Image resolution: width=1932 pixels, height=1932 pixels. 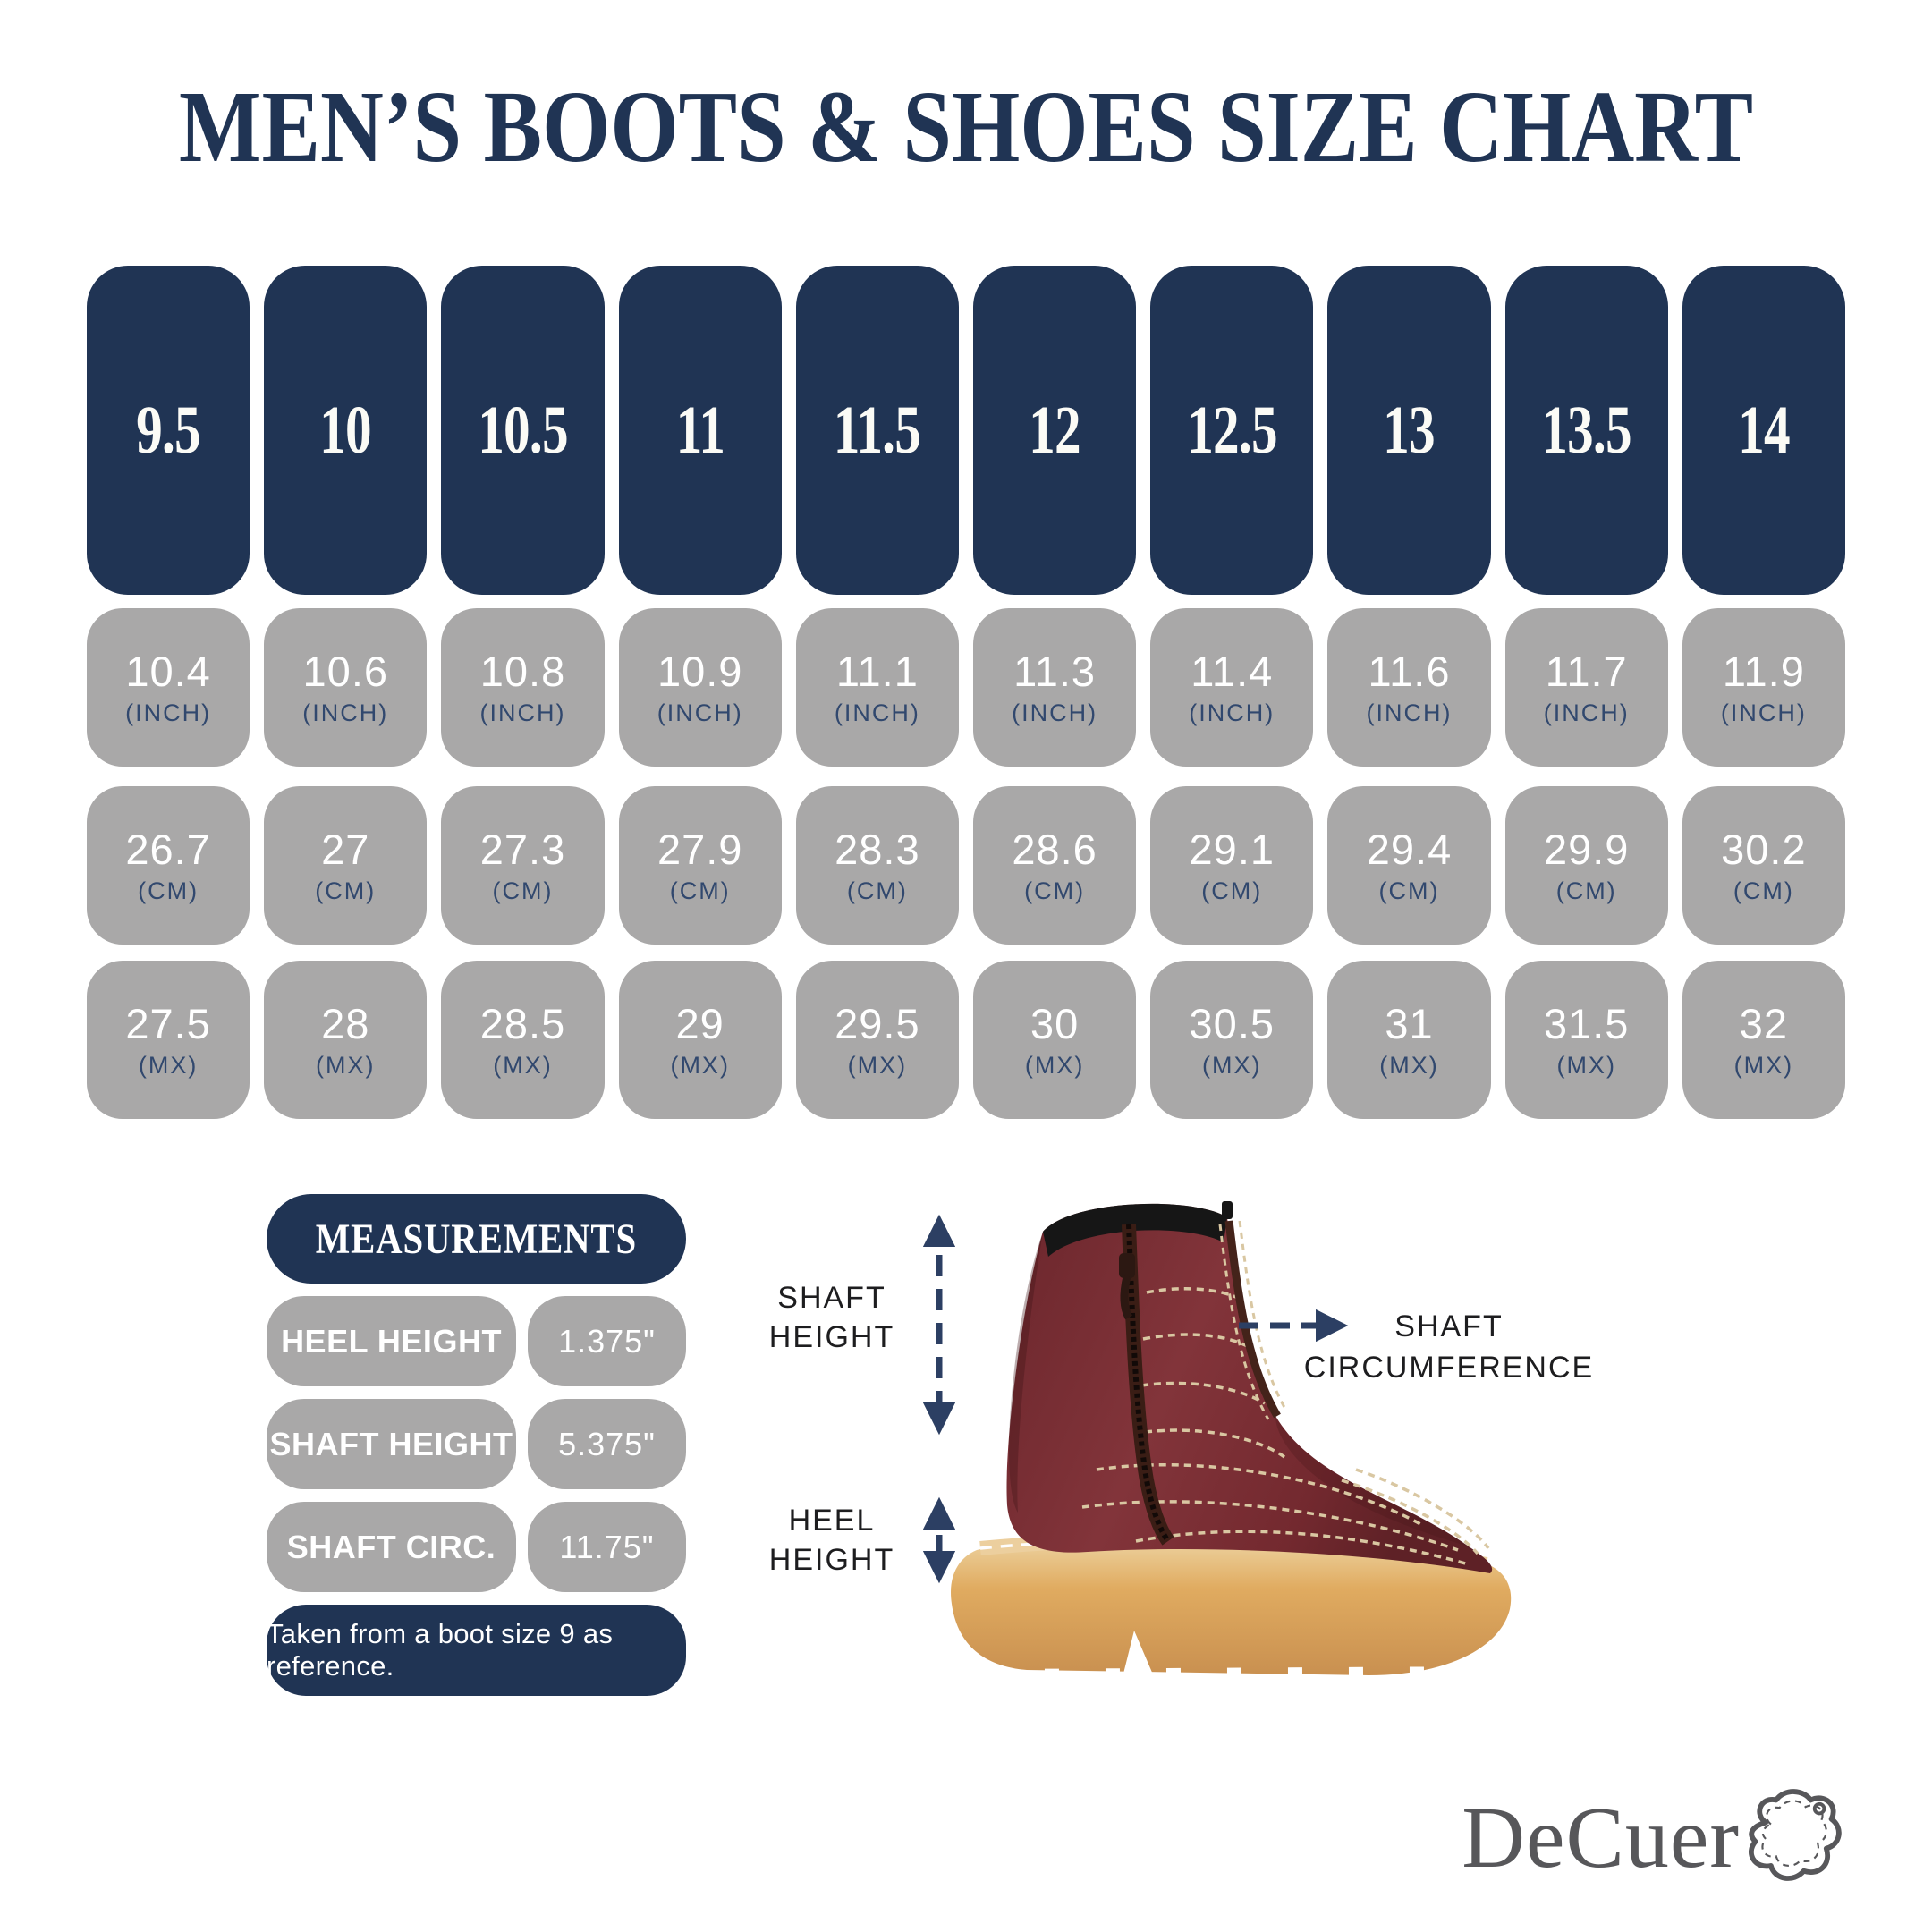 I want to click on size-label: 10, so click(x=345, y=430).